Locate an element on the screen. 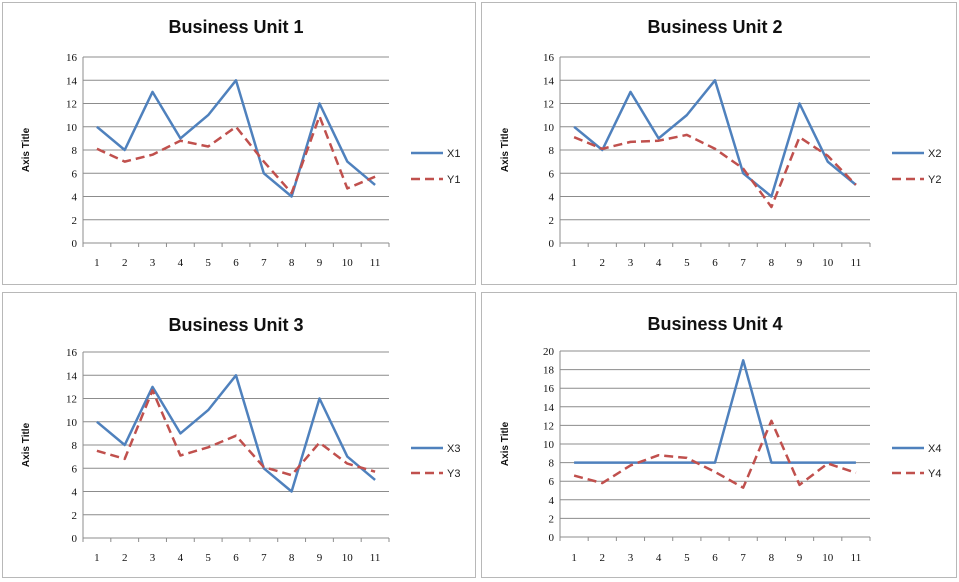 This screenshot has height=582, width=959. legend-label-x4: X4 is located at coordinates (934, 449).